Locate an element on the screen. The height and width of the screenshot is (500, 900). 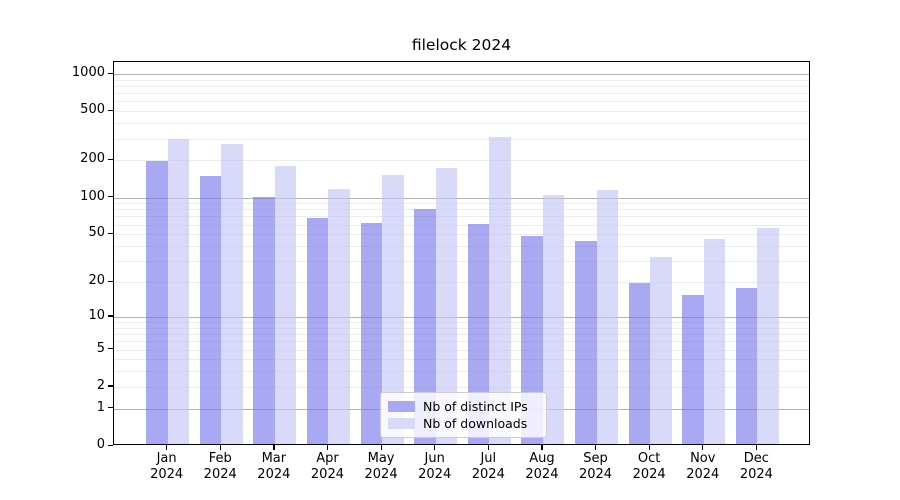
bar-downloads-oct is located at coordinates (661, 350).